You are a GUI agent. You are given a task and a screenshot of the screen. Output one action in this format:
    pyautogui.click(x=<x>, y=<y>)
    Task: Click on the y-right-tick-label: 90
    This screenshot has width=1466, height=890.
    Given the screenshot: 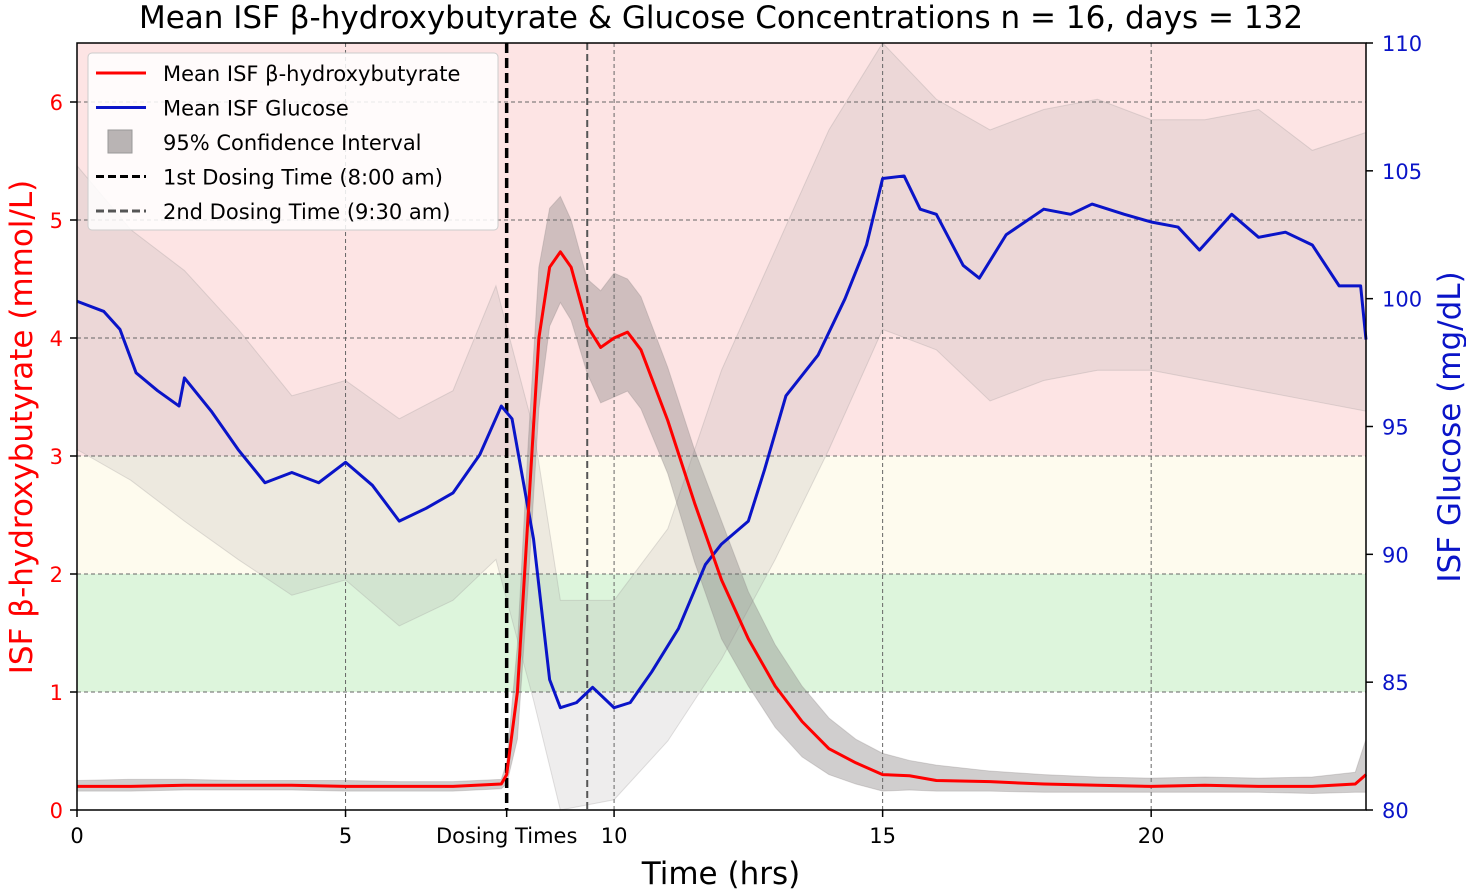 What is the action you would take?
    pyautogui.click(x=1395, y=555)
    